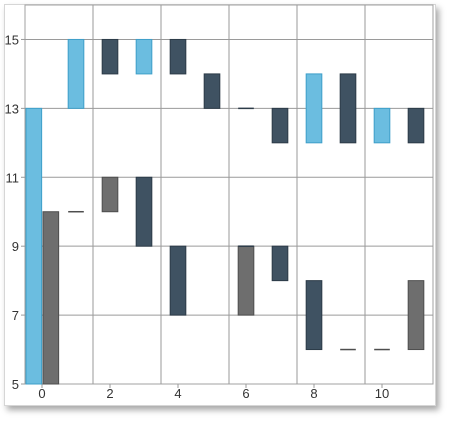 This screenshot has height=427, width=450. I want to click on y-tick-label: 11, so click(13, 177).